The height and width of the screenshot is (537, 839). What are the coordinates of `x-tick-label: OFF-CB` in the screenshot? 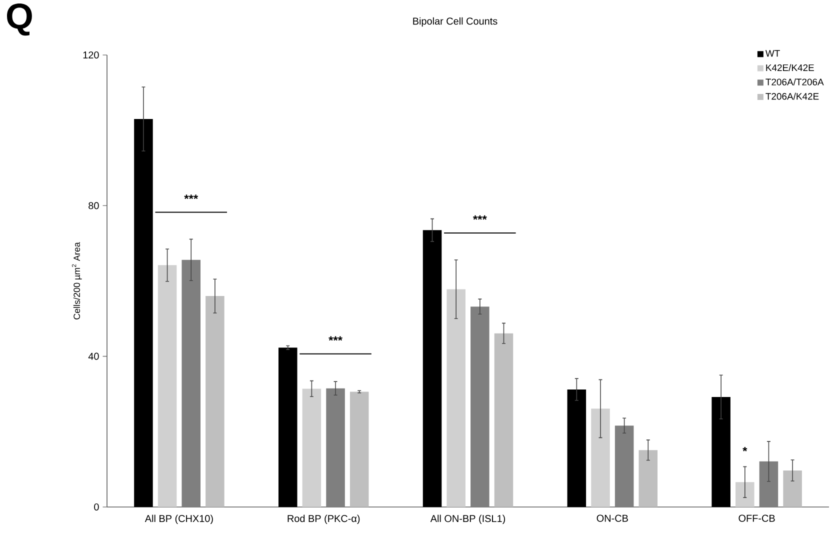 It's located at (756, 518).